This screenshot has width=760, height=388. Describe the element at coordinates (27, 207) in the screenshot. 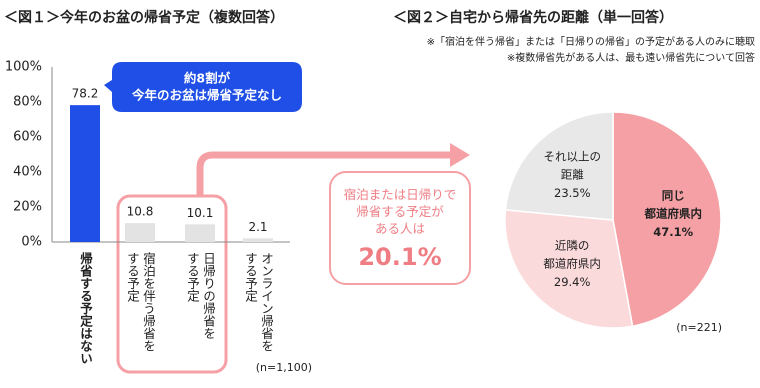

I see `y-tick-label: 20%` at that location.